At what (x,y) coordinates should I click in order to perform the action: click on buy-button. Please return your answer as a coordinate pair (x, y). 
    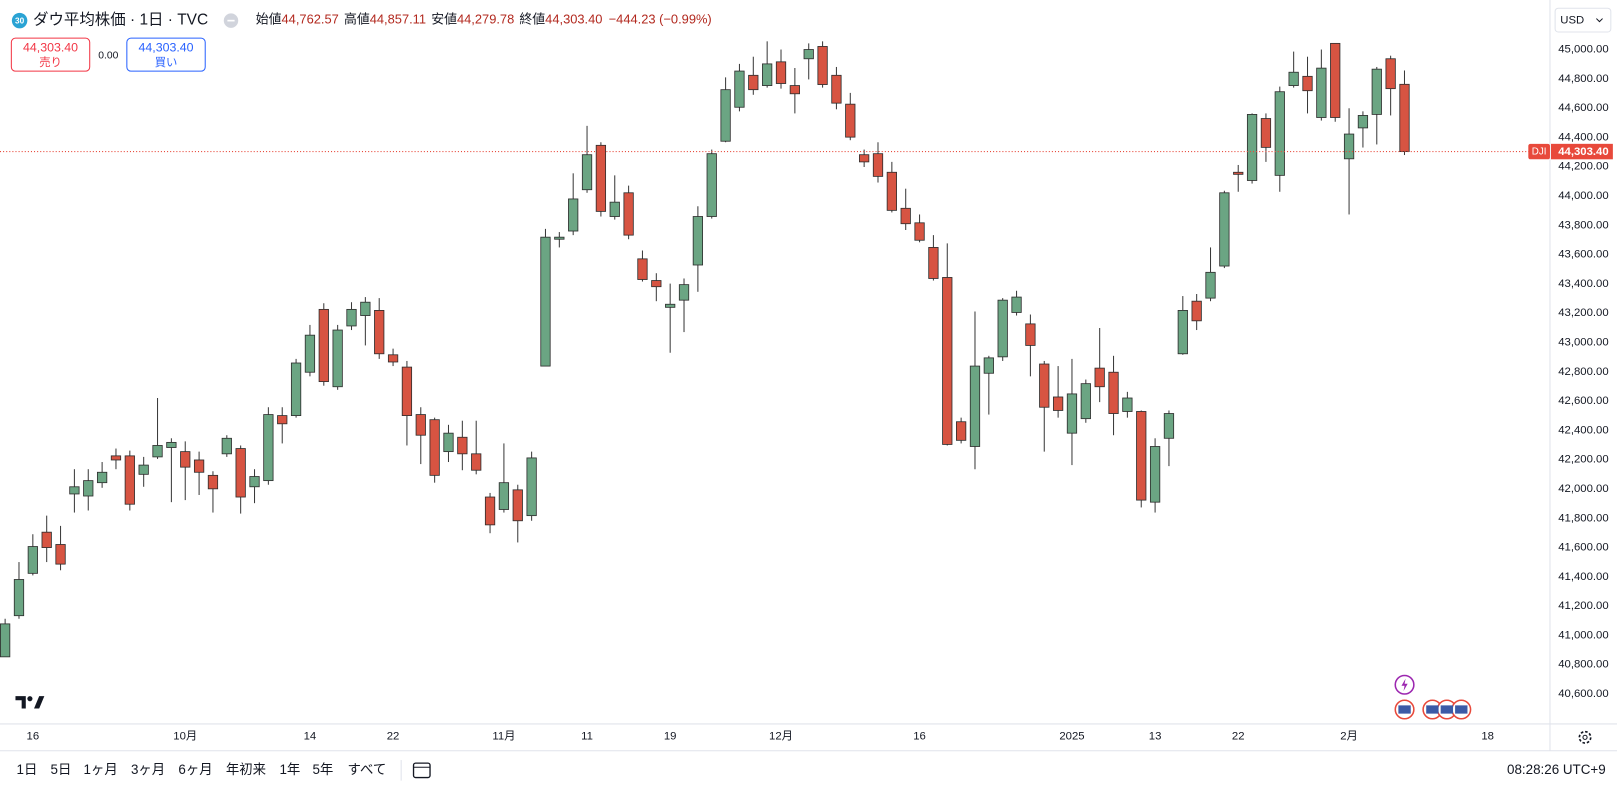
    Looking at the image, I should click on (166, 54).